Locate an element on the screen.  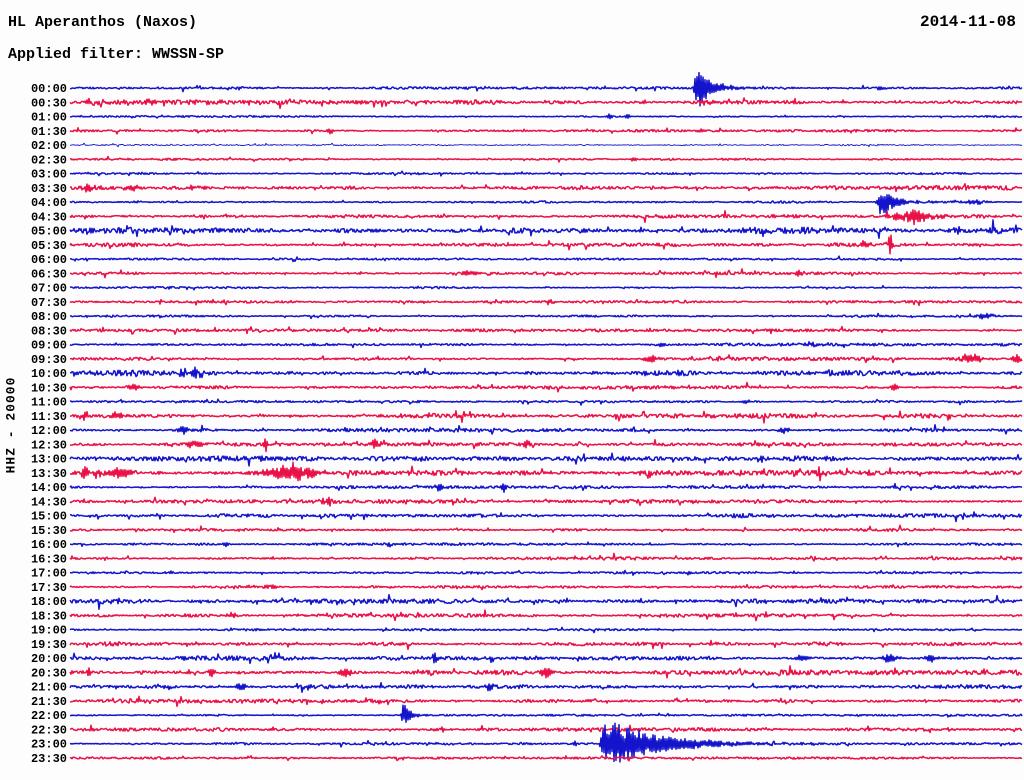
trace-time-label: 17:00 is located at coordinates (49, 574).